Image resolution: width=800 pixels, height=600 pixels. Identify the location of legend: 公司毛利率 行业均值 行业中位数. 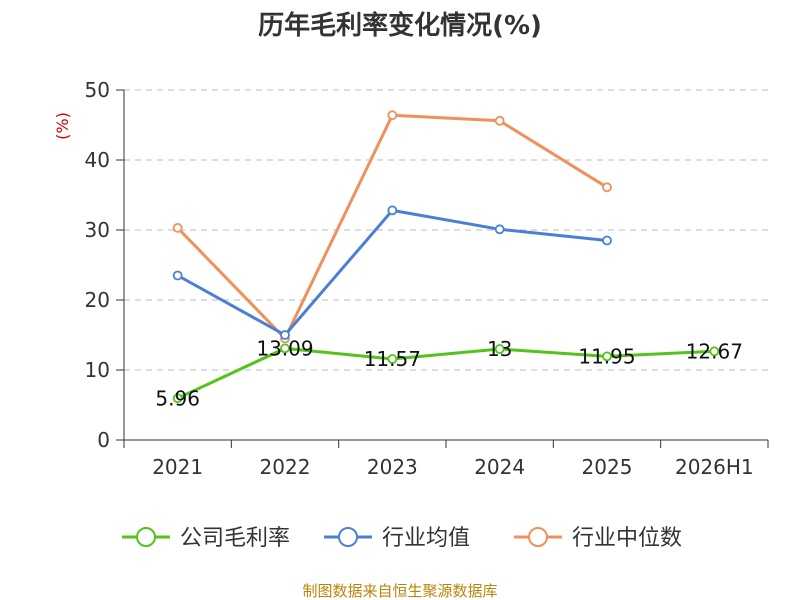
(402, 538).